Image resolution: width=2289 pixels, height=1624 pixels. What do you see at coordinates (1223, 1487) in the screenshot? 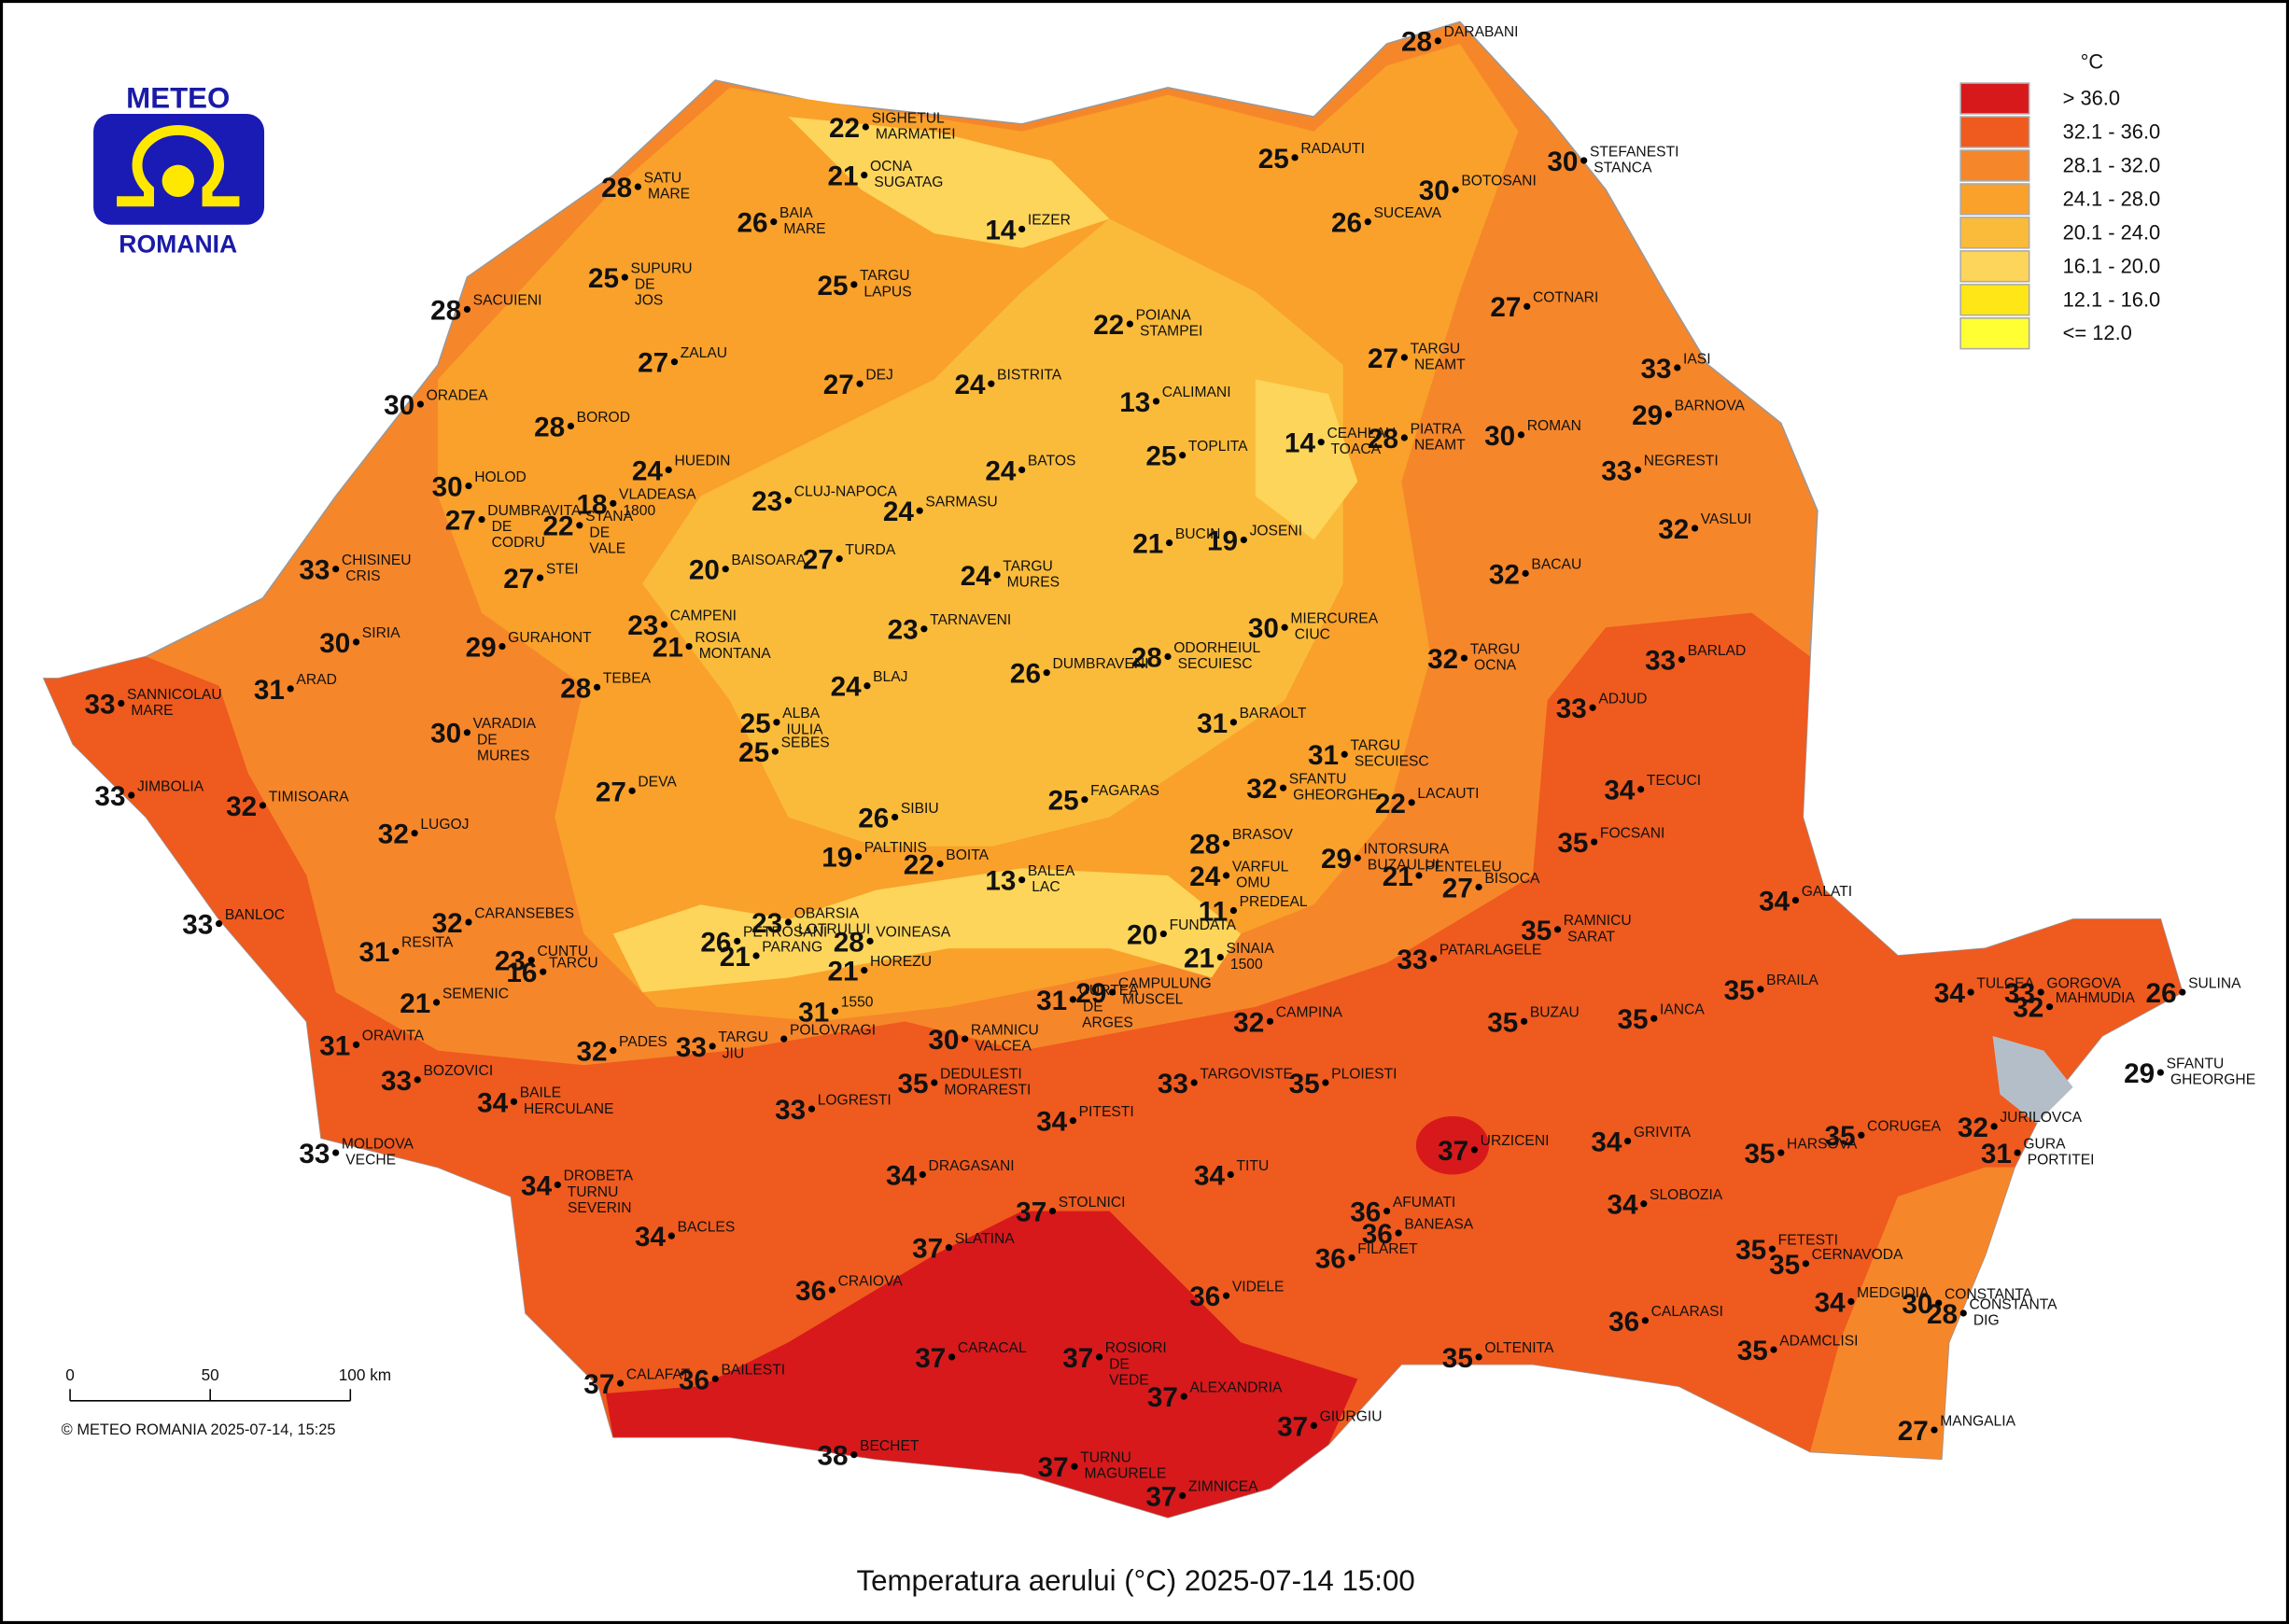
I see `station-name: ZIMNICEA` at bounding box center [1223, 1487].